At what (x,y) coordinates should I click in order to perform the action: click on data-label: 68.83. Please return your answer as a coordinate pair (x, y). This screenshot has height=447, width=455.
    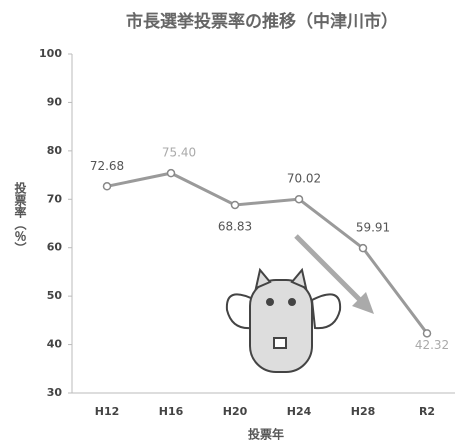
    Looking at the image, I should click on (235, 226).